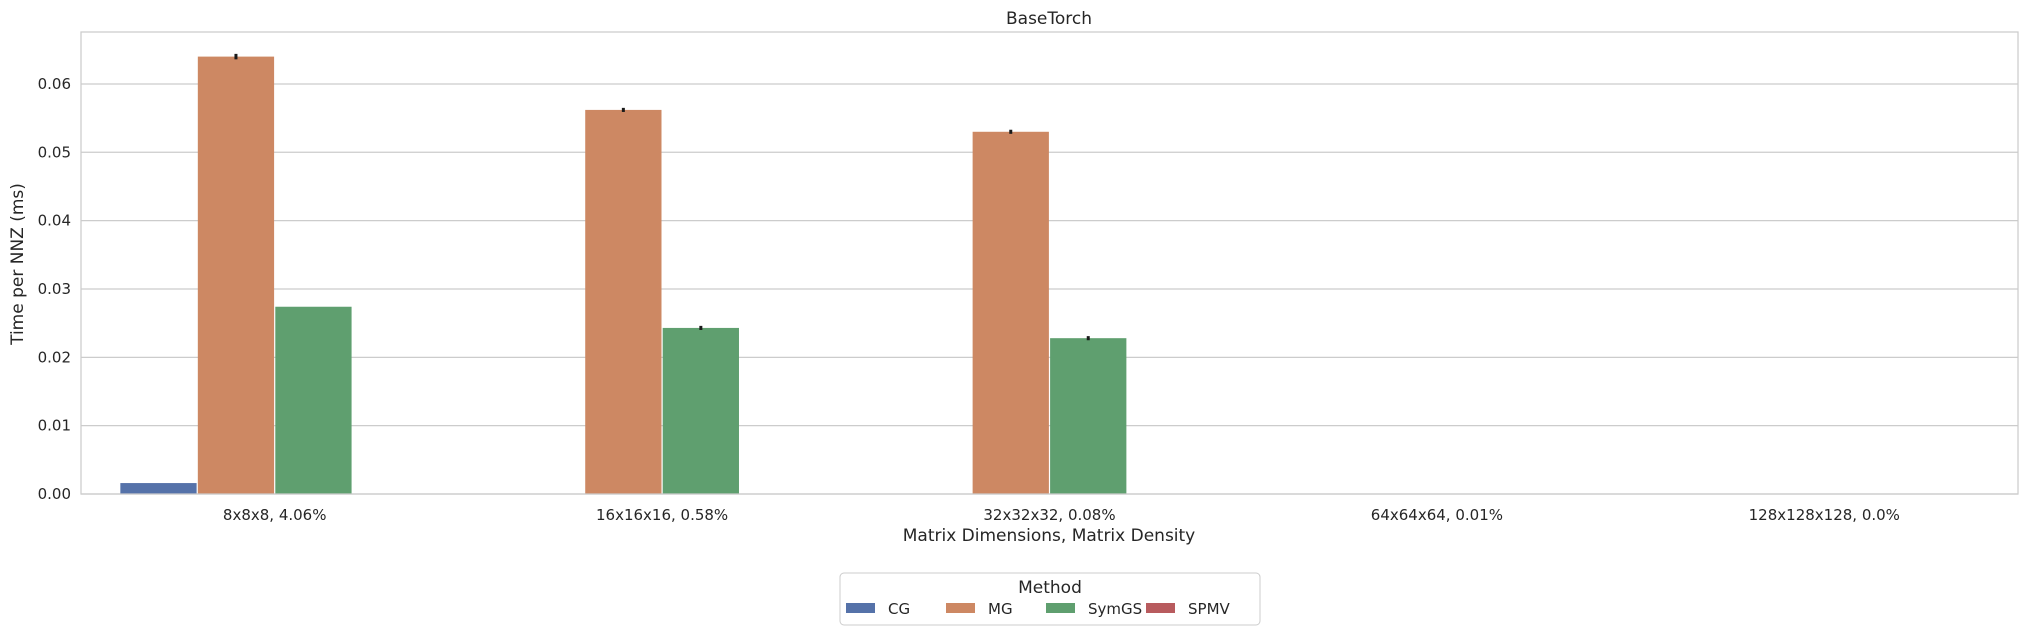 This screenshot has height=635, width=2028. What do you see at coordinates (54, 426) in the screenshot?
I see `y-tick-label: 0.01` at bounding box center [54, 426].